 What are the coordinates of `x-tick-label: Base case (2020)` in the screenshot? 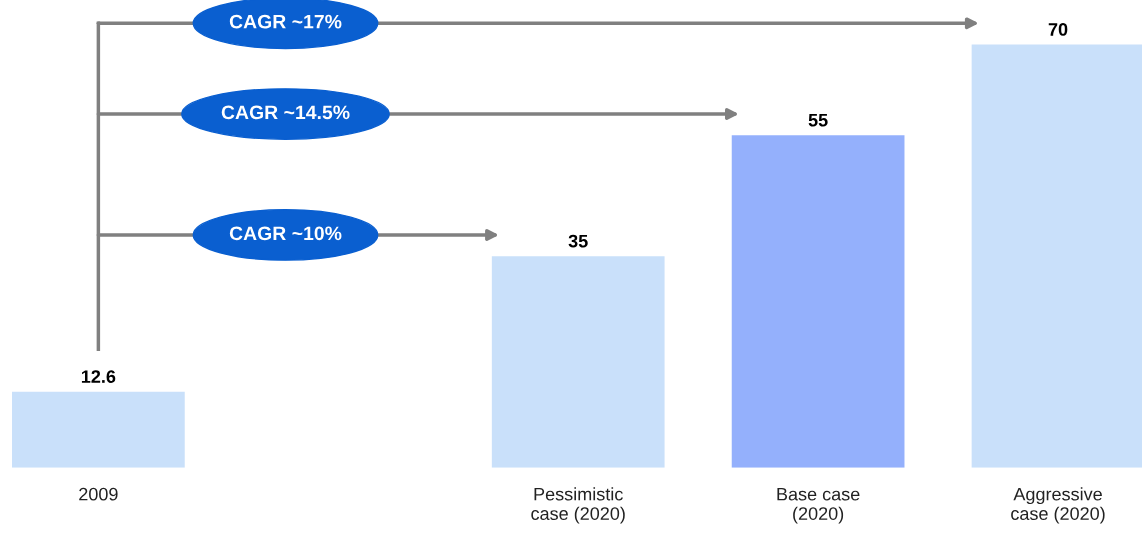 It's located at (818, 505).